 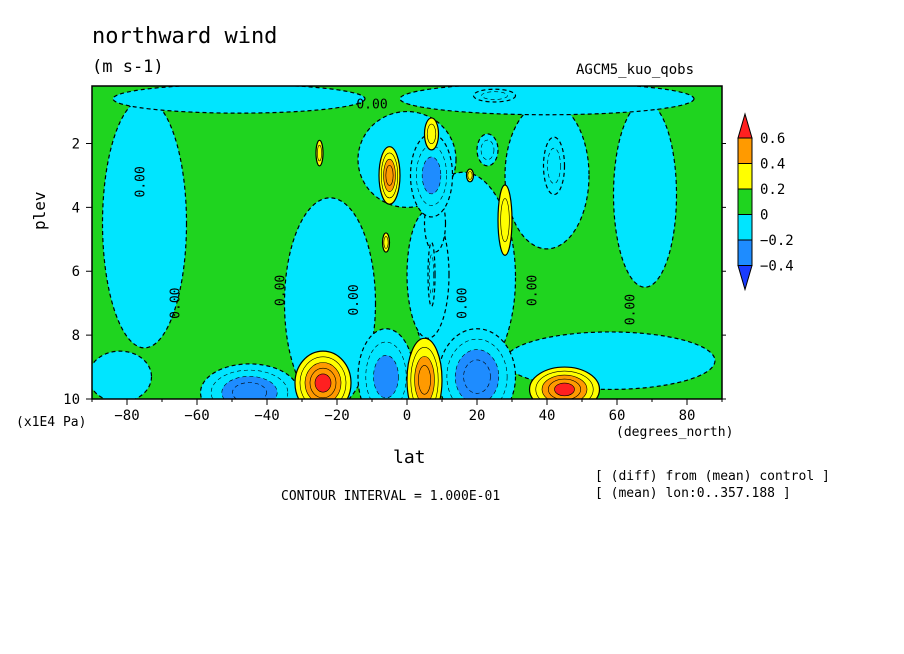 I want to click on colorbar-label: 0.4, so click(x=772, y=165).